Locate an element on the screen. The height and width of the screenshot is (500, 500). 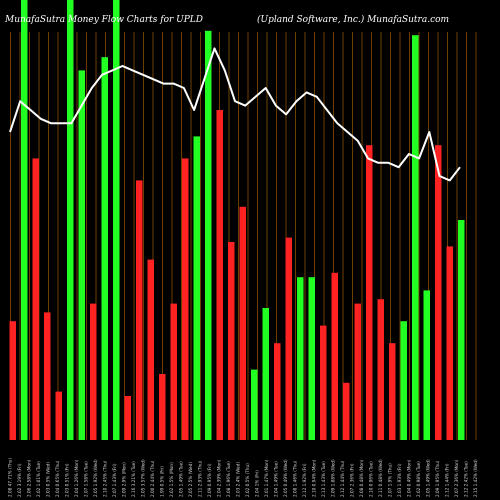
date-label: 2.04 0.49% (Mon) is located at coordinates (409, 478).